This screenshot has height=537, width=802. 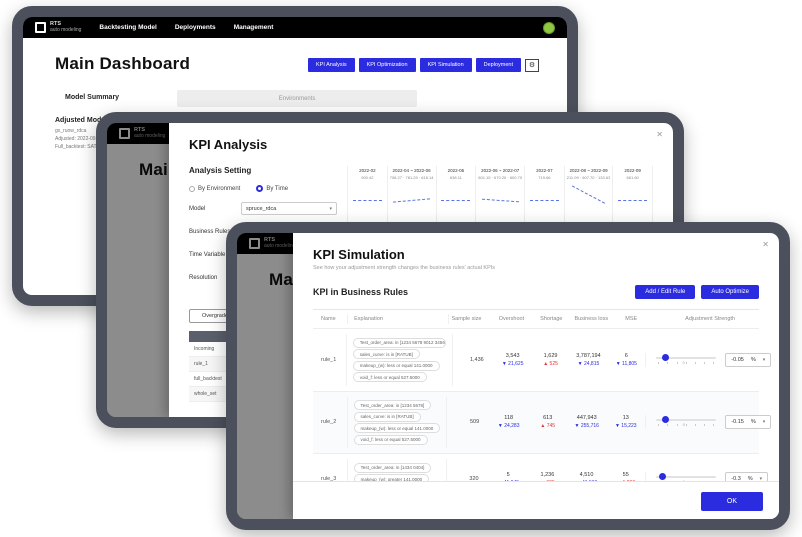 I want to click on chart-date-label: 2022-07, so click(x=544, y=170).